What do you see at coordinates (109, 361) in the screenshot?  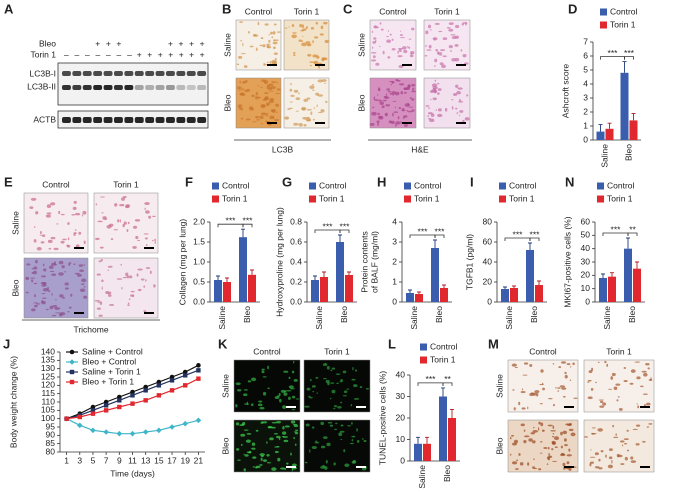 I see `legend-label: Bleo + Control` at bounding box center [109, 361].